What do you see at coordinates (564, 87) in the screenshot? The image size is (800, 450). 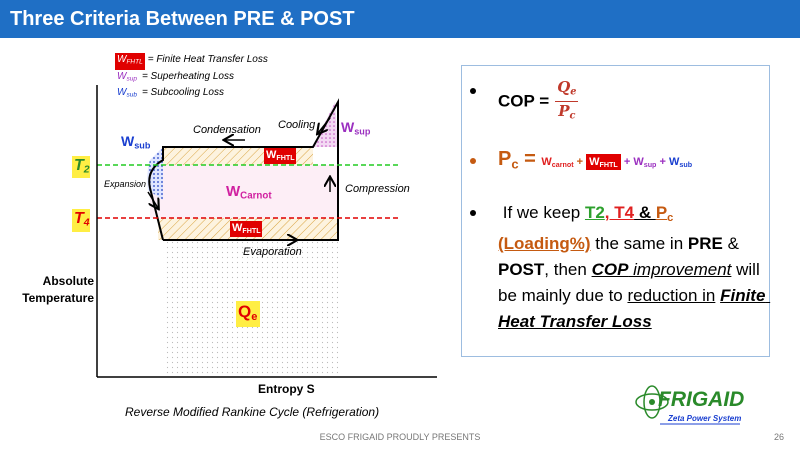 I see `run-text: Q` at bounding box center [564, 87].